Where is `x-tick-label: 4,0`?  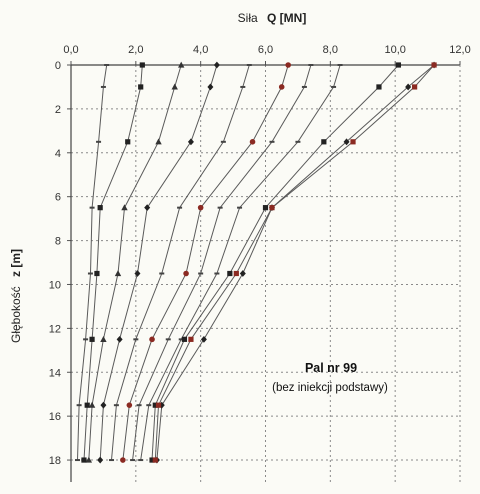 x-tick-label: 4,0 is located at coordinates (200, 50).